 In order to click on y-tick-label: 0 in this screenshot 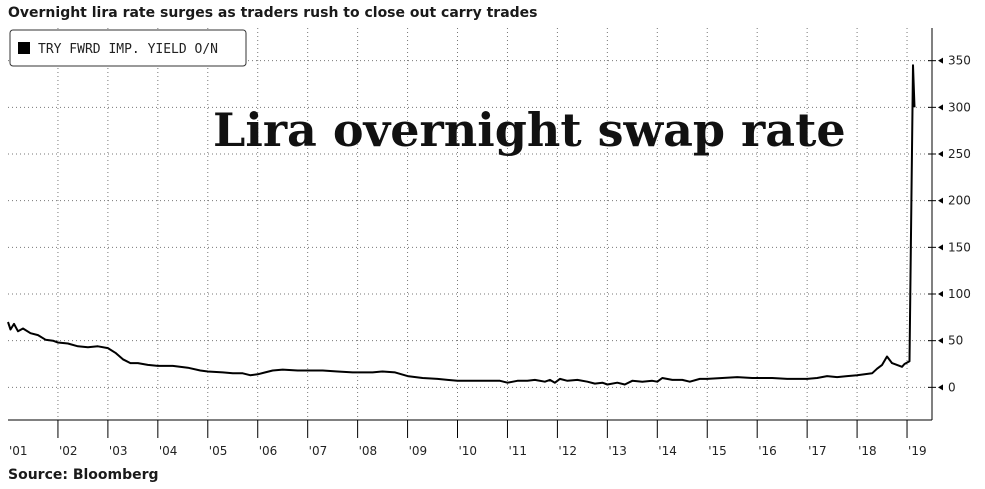, I will do `click(952, 387)`.